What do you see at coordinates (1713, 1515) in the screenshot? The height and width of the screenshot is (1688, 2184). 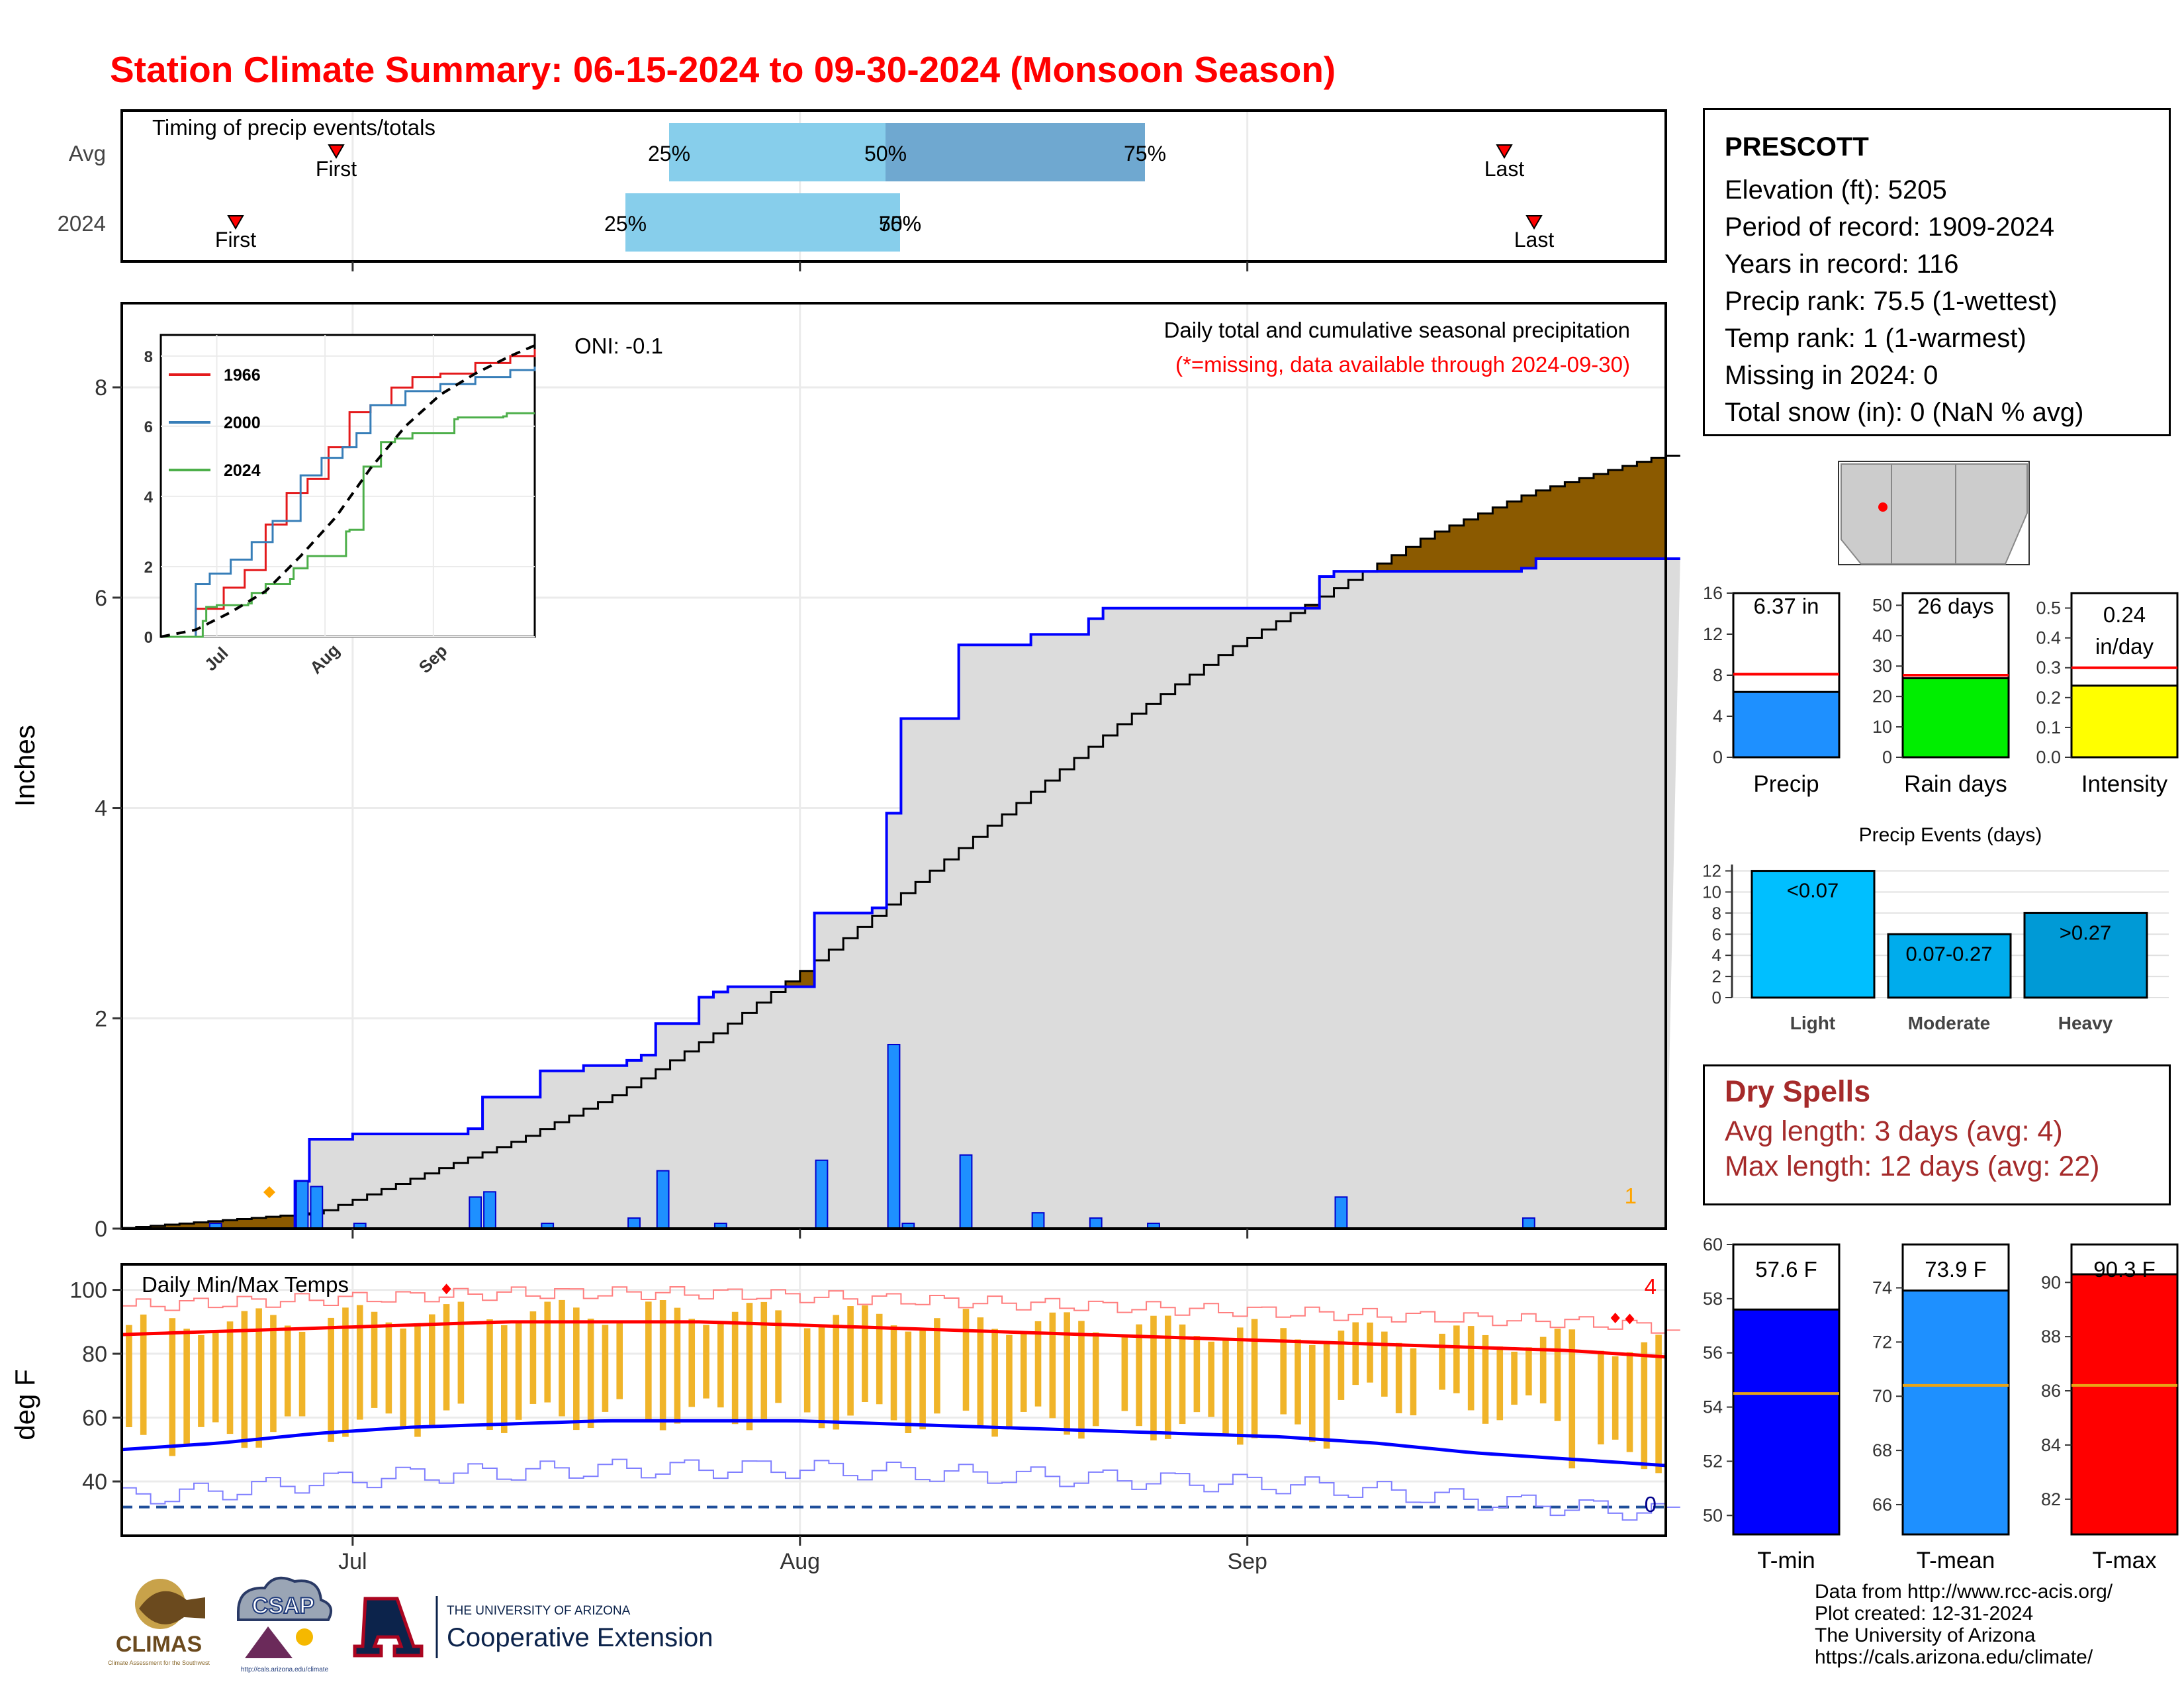 I see `temp-bar-tick-label: 50` at bounding box center [1713, 1515].